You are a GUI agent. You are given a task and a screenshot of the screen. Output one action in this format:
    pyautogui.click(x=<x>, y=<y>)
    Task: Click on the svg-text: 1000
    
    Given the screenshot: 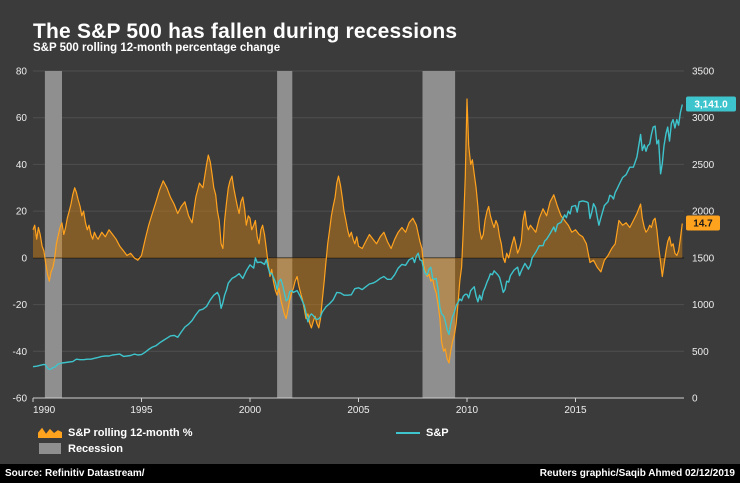 What is the action you would take?
    pyautogui.click(x=703, y=305)
    